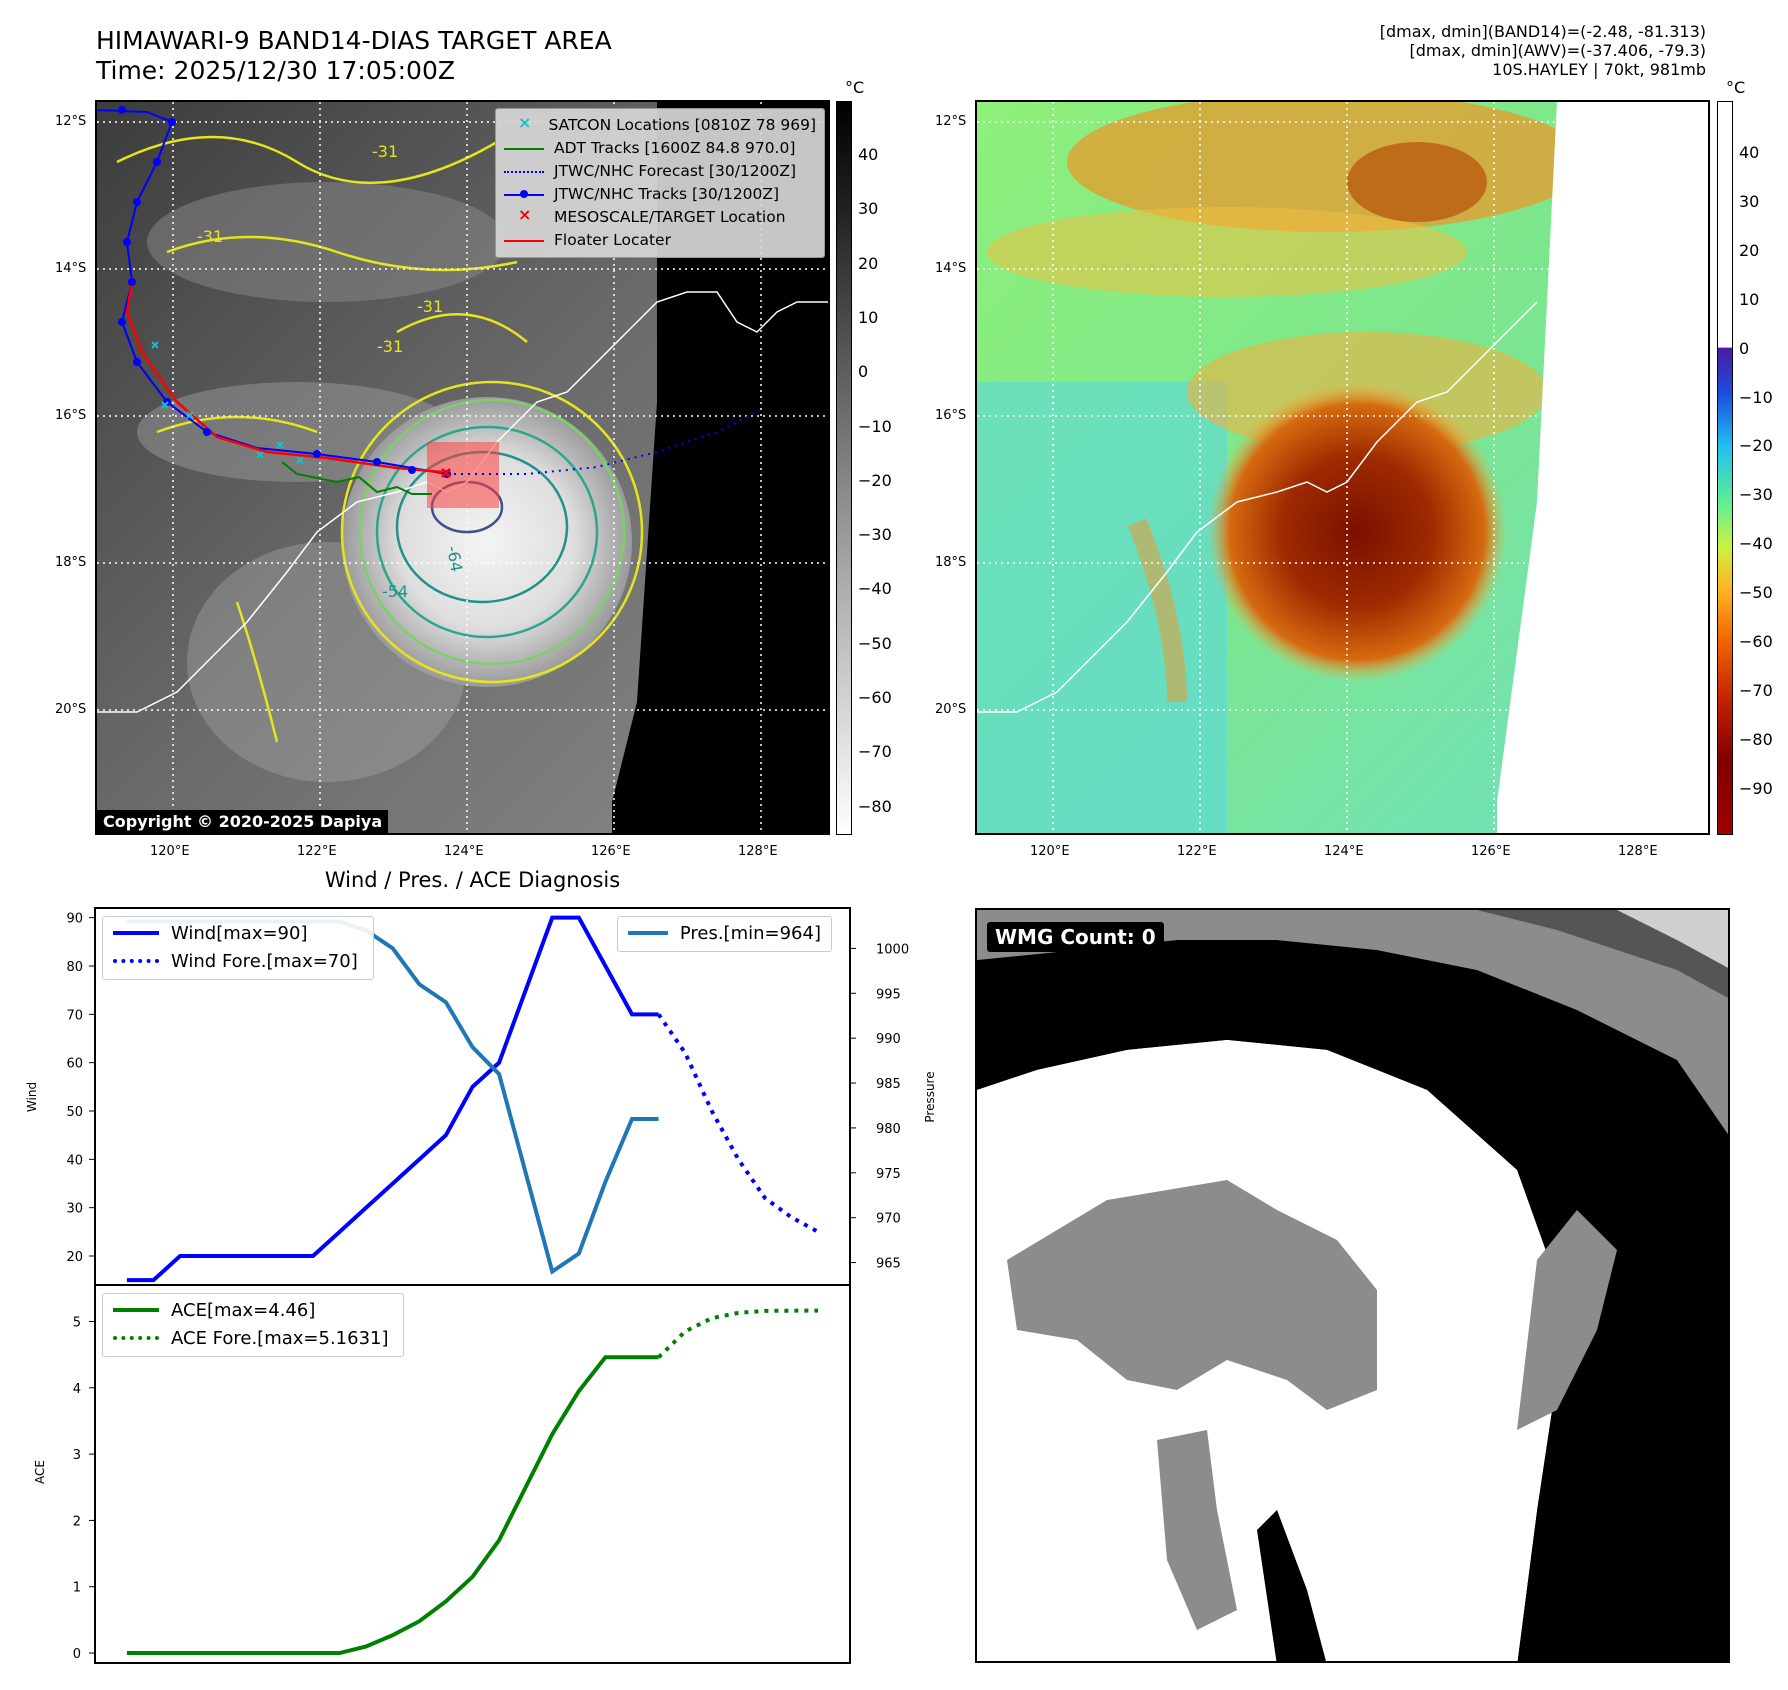 Image resolution: width=1788 pixels, height=1690 pixels. I want to click on ir-colorbar-tick: −10, so click(875, 426).